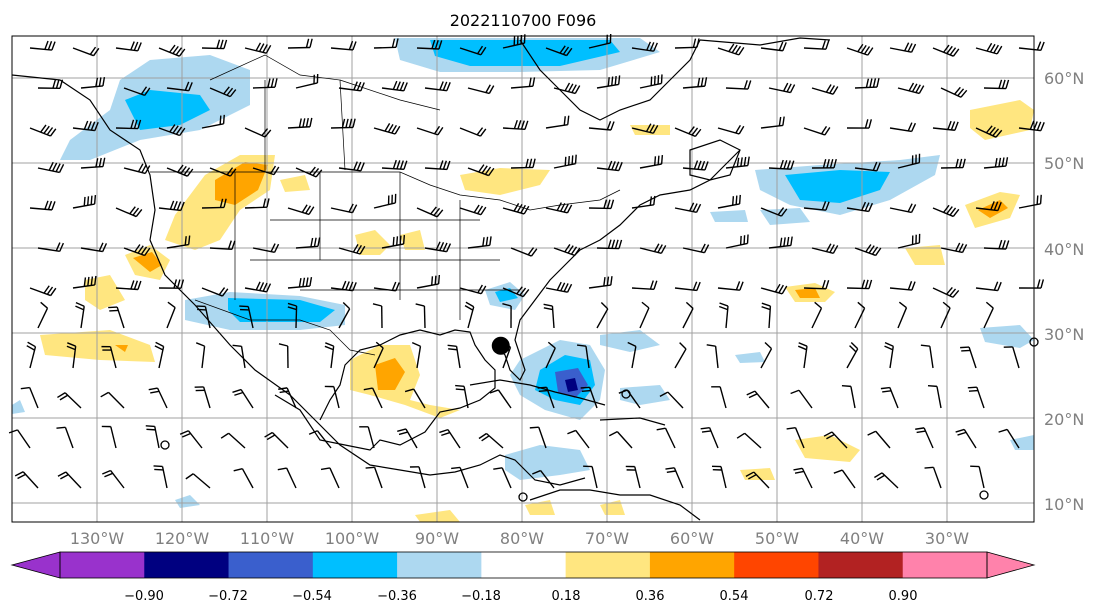 This screenshot has width=1105, height=615. What do you see at coordinates (144, 596) in the screenshot?
I see `colorbar-tick-label: −0.90` at bounding box center [144, 596].